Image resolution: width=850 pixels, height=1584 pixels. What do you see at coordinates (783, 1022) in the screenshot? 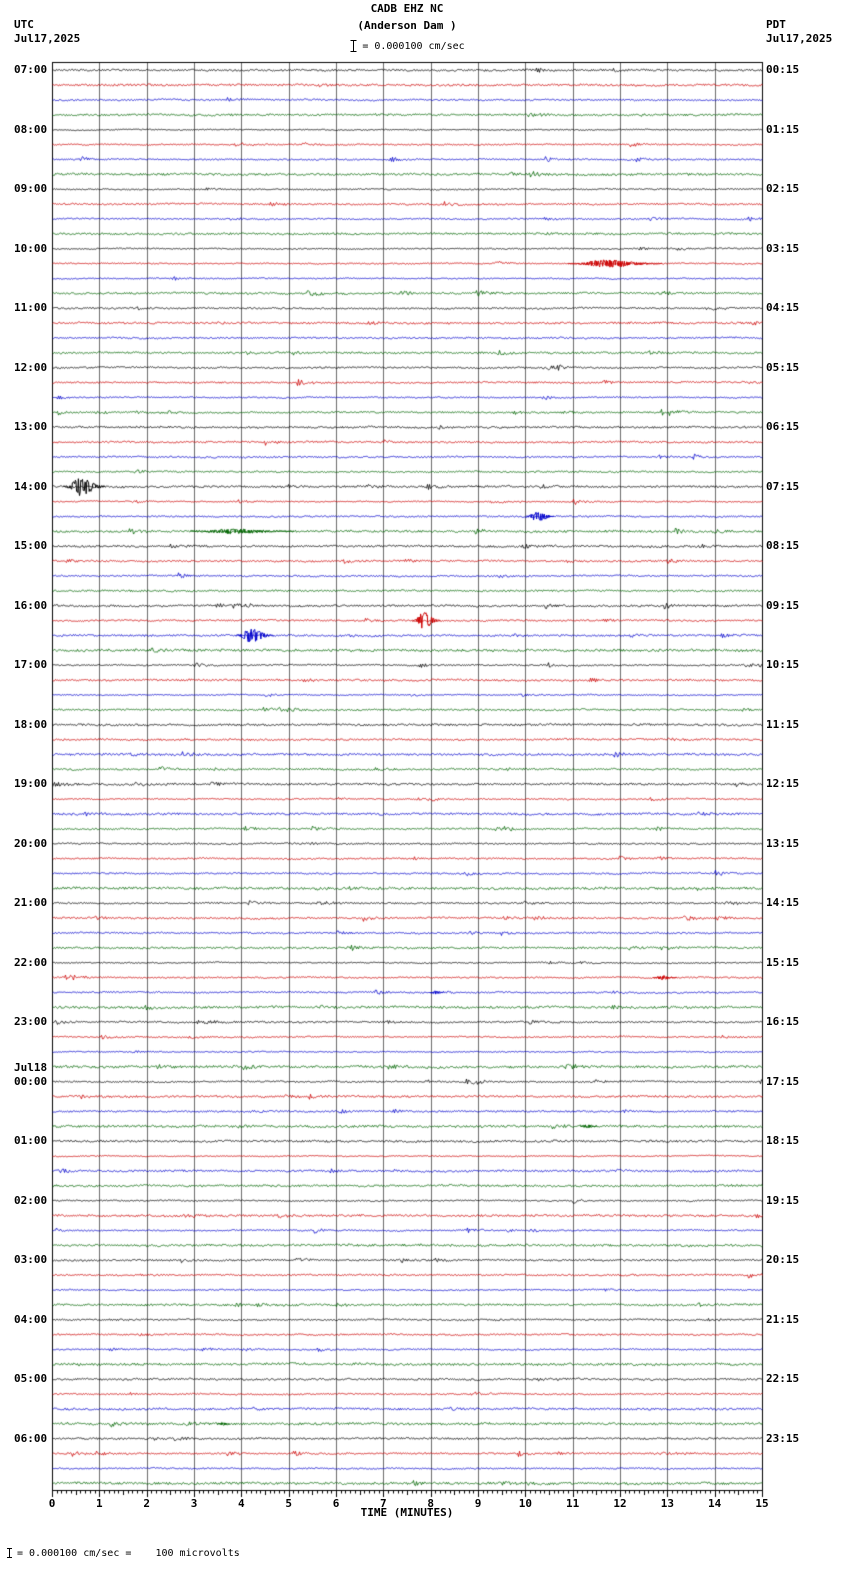
I see `pdt-time-label: 16:15` at bounding box center [783, 1022].